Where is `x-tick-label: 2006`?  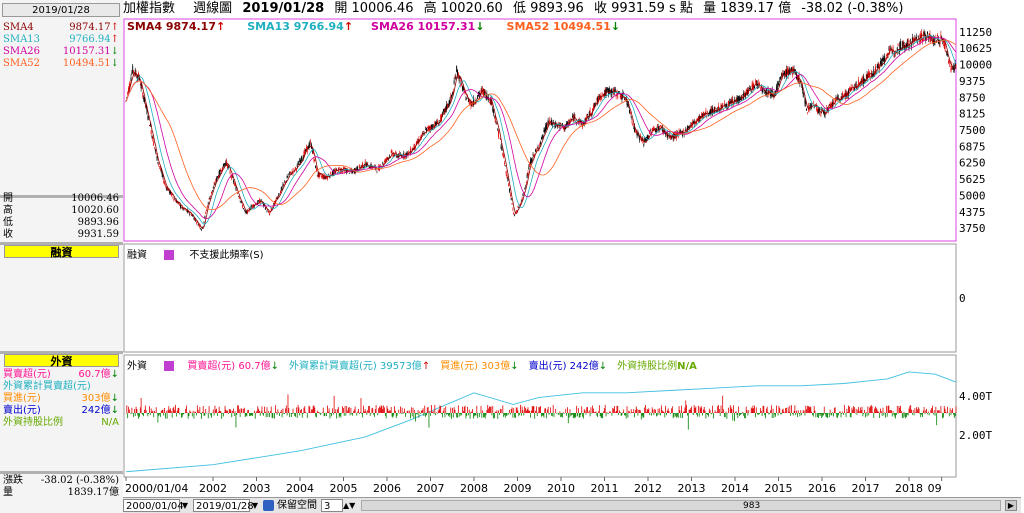
x-tick-label: 2006 is located at coordinates (387, 488).